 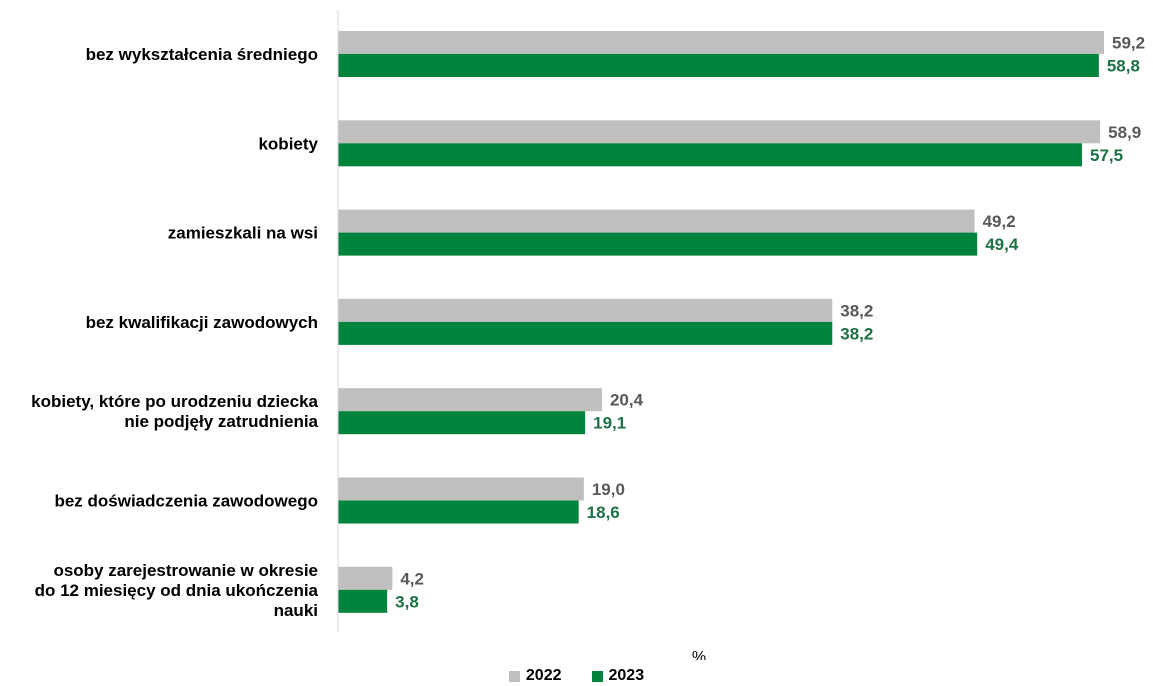 I want to click on value-label-2022: 38,2, so click(x=856, y=310).